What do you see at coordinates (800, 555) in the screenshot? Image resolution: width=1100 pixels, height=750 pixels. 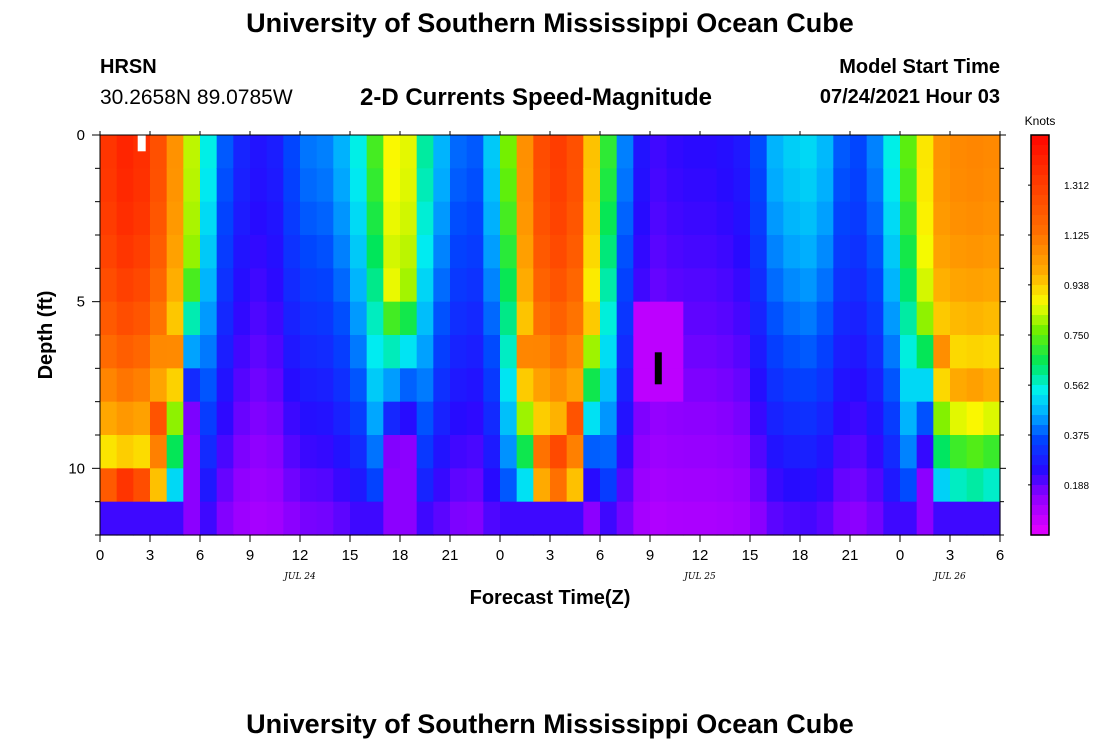 I see `x-tick-label: 18` at bounding box center [800, 555].